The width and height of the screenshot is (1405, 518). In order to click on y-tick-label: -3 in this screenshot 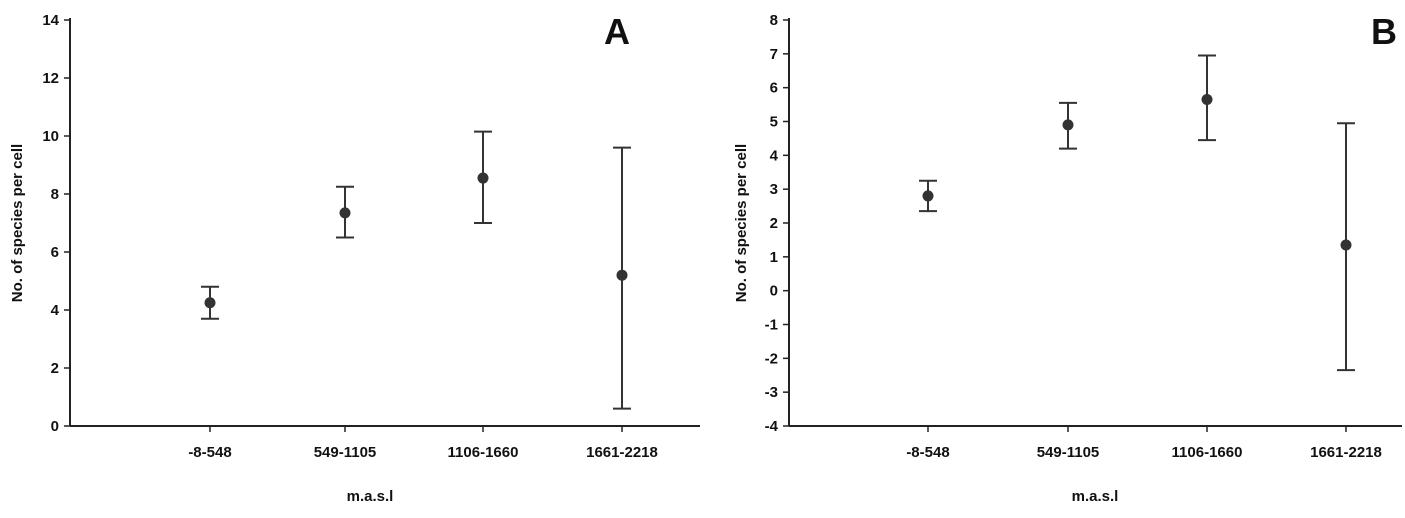, I will do `click(771, 392)`.